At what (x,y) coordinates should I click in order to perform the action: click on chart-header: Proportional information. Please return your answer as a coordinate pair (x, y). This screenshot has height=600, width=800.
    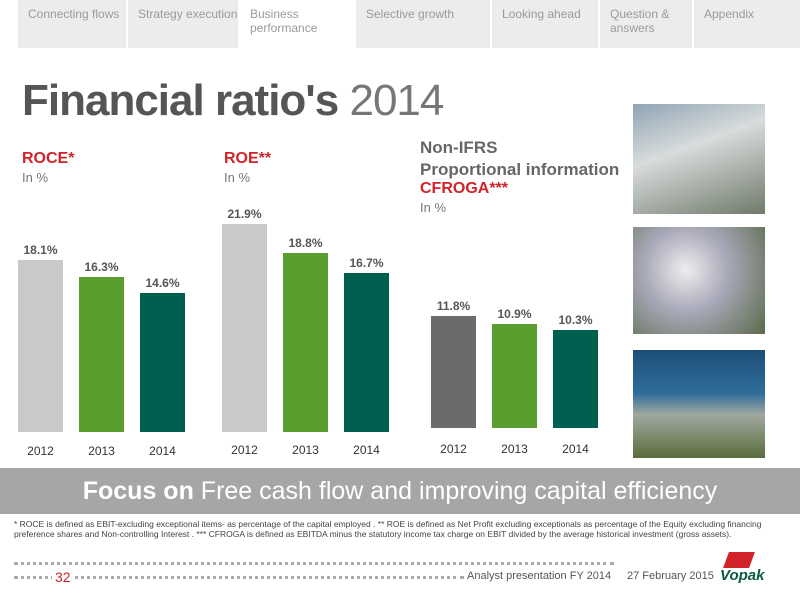
    Looking at the image, I should click on (520, 169).